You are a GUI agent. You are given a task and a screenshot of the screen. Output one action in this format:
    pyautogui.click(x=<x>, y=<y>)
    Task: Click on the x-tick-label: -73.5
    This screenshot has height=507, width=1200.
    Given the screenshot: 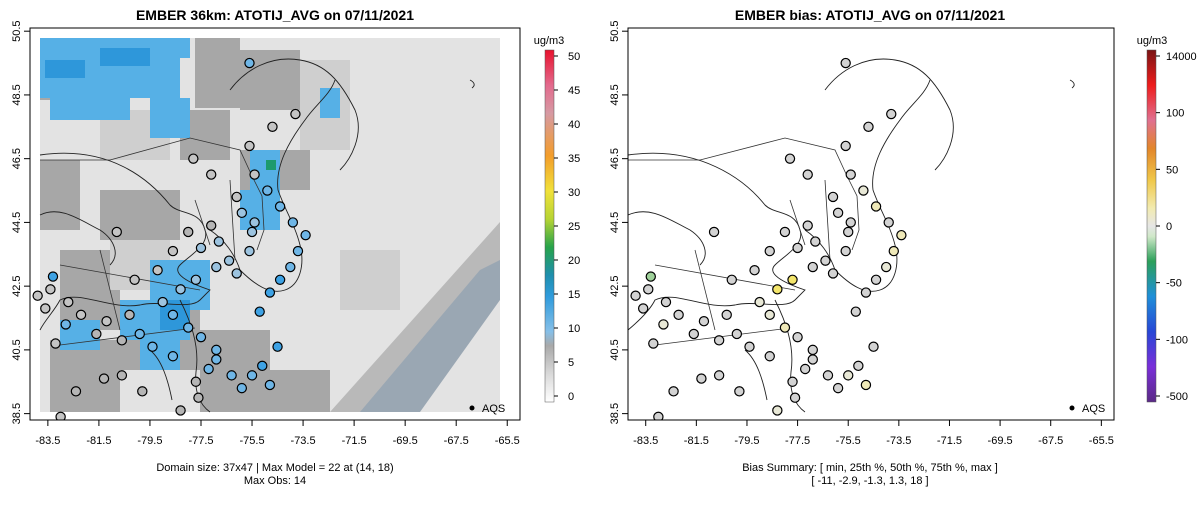 What is the action you would take?
    pyautogui.click(x=303, y=441)
    